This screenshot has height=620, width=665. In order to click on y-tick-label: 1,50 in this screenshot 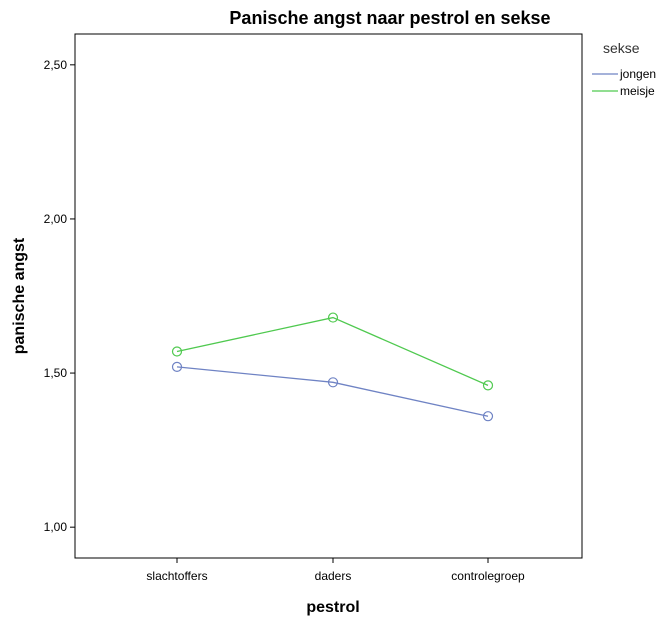, I will do `click(56, 373)`.